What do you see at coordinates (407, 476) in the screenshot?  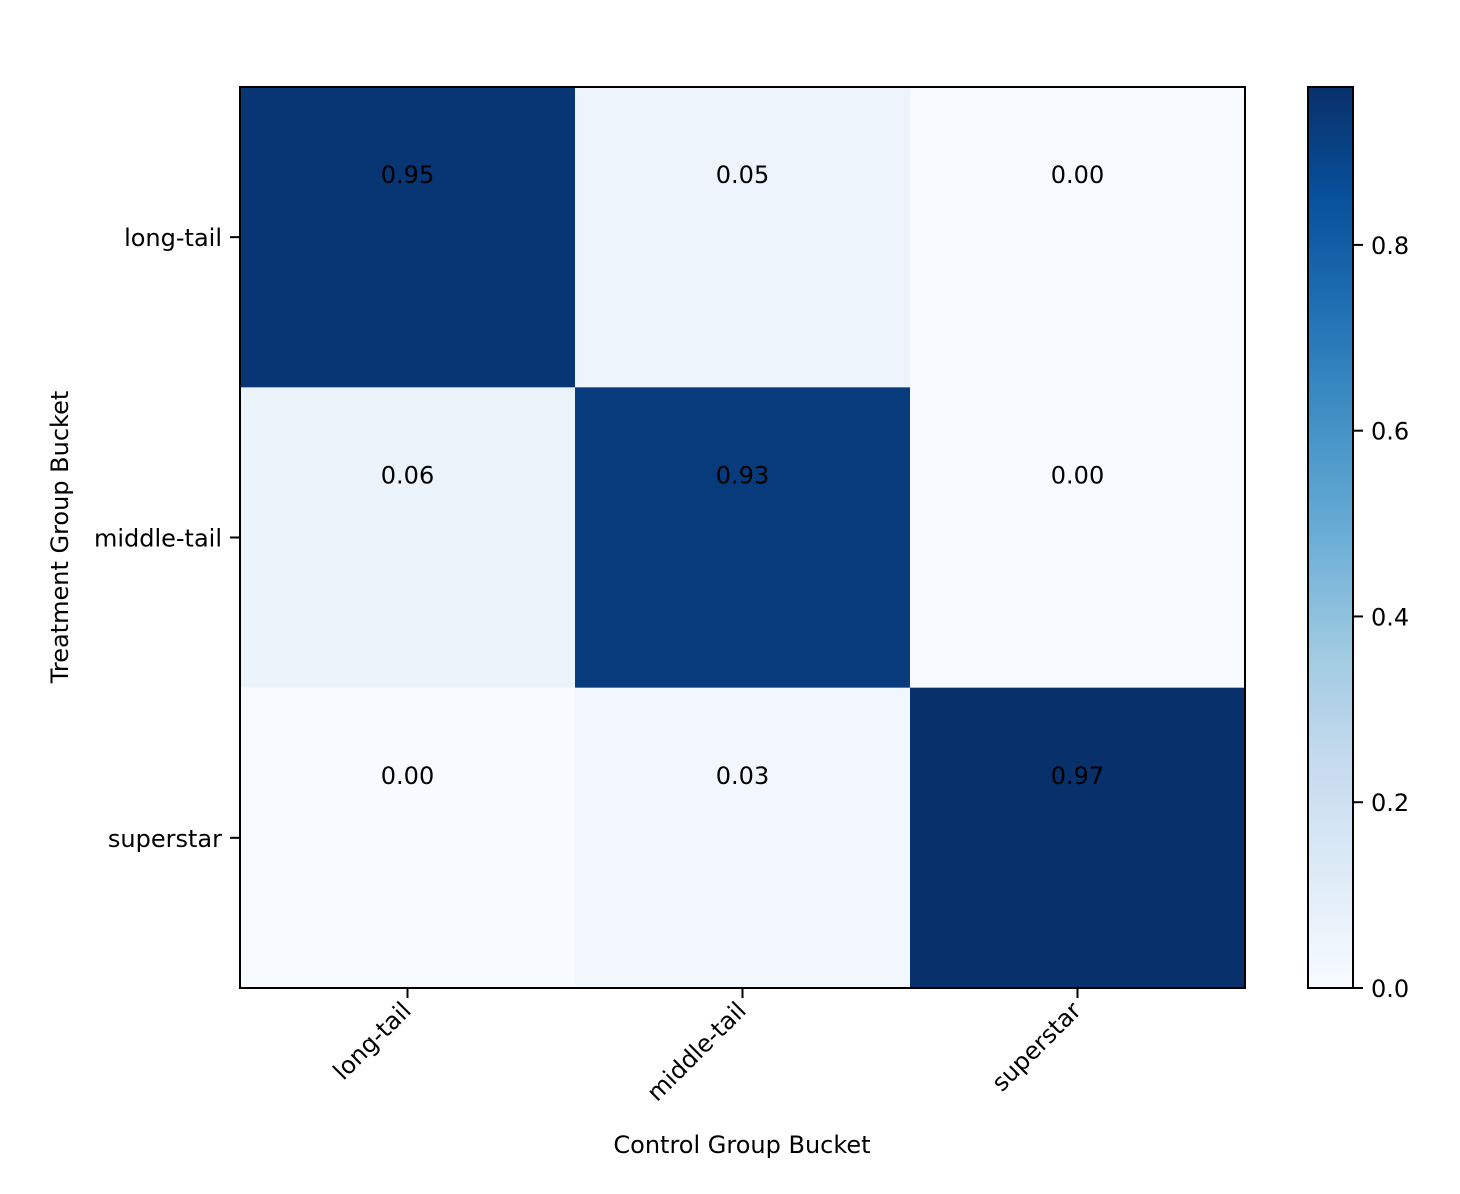 I see `cell-value-label: 0.06` at bounding box center [407, 476].